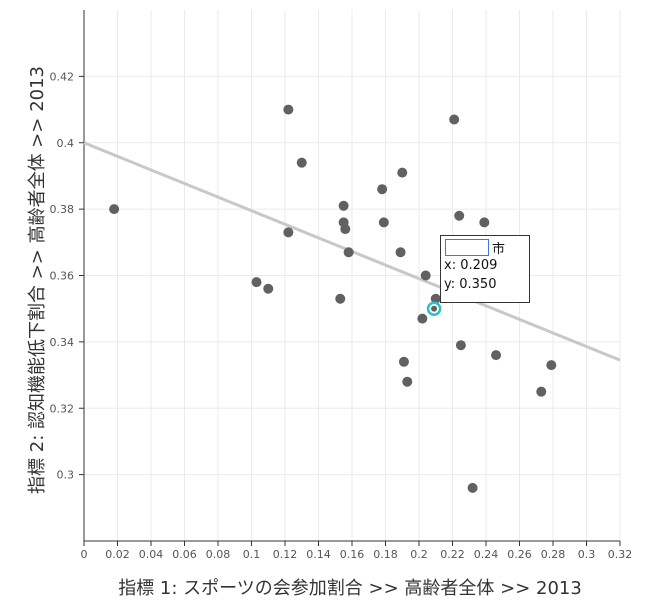  Describe the element at coordinates (117, 554) in the screenshot. I see `x-tick-label: 0.02` at that location.